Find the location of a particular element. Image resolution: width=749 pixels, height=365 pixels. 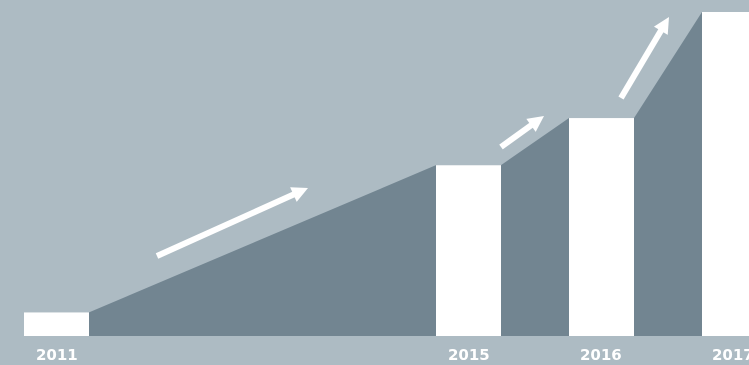

x-tick-label-2011: 2011 is located at coordinates (57, 355).